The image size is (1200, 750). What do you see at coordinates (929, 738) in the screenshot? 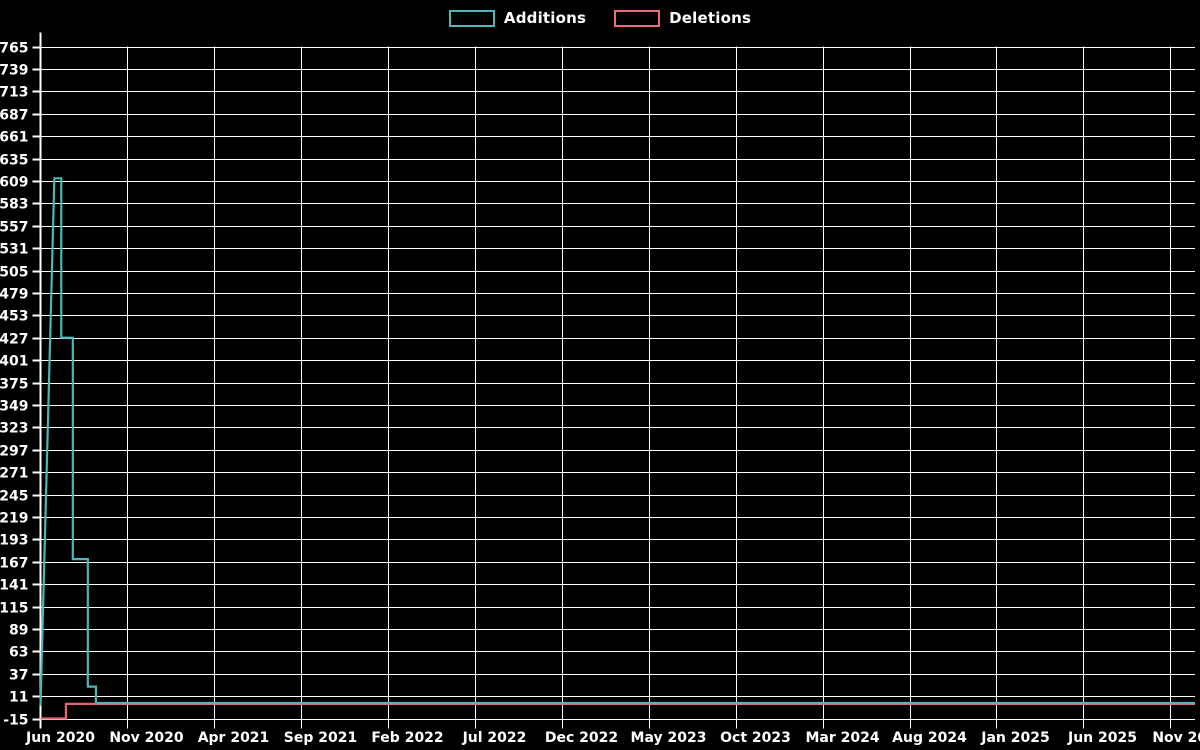
I see `x-tick-label: Aug 2024` at bounding box center [929, 738].